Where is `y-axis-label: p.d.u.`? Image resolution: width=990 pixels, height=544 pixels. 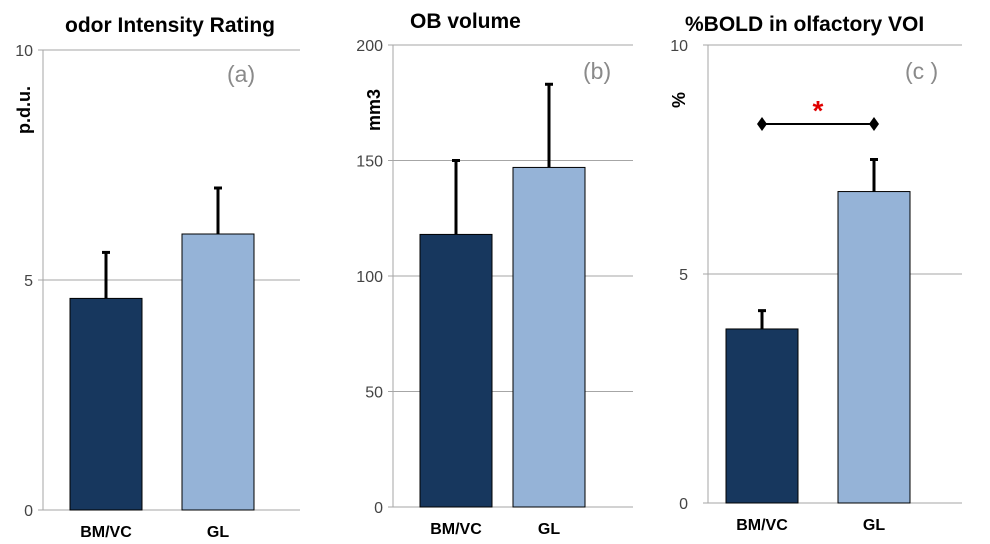
y-axis-label: p.d.u. is located at coordinates (24, 110).